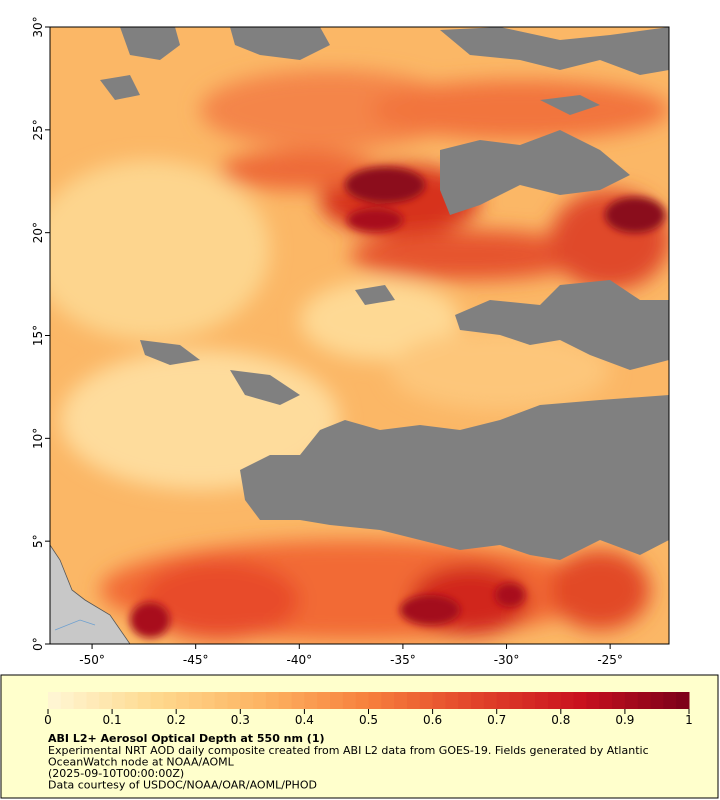 The image size is (720, 800). Describe the element at coordinates (92, 660) in the screenshot. I see `x-tick-label: -50°` at that location.